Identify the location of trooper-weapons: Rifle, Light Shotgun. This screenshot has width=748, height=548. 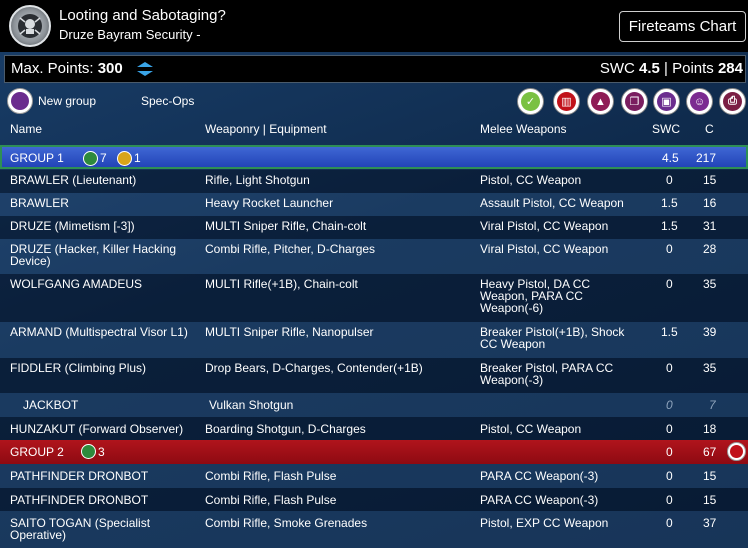
(257, 180).